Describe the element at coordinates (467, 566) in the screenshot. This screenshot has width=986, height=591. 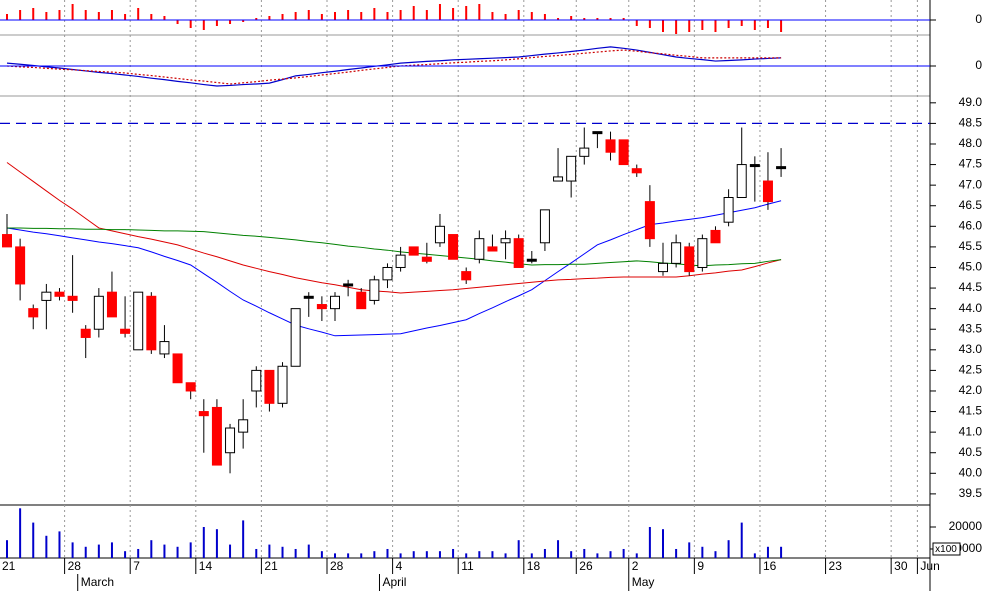
I see `x-tick-label: 11` at that location.